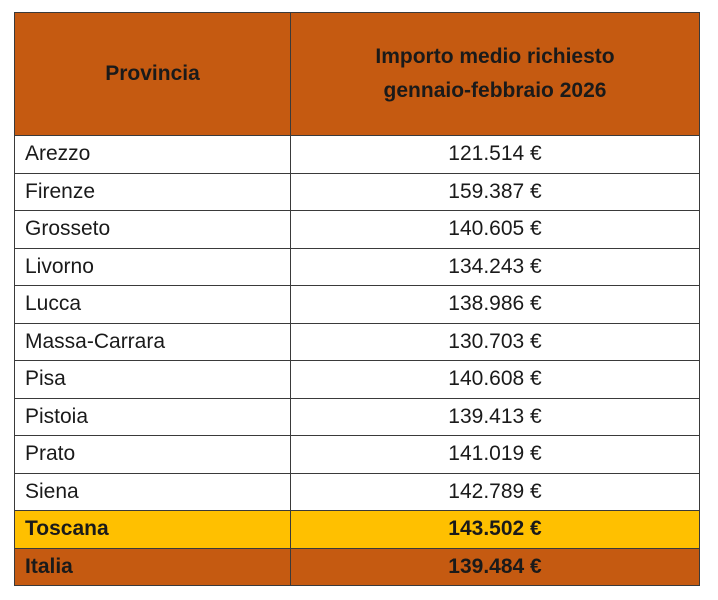 The image size is (718, 600). What do you see at coordinates (495, 491) in the screenshot?
I see `amount-cell: 142.789 €` at bounding box center [495, 491].